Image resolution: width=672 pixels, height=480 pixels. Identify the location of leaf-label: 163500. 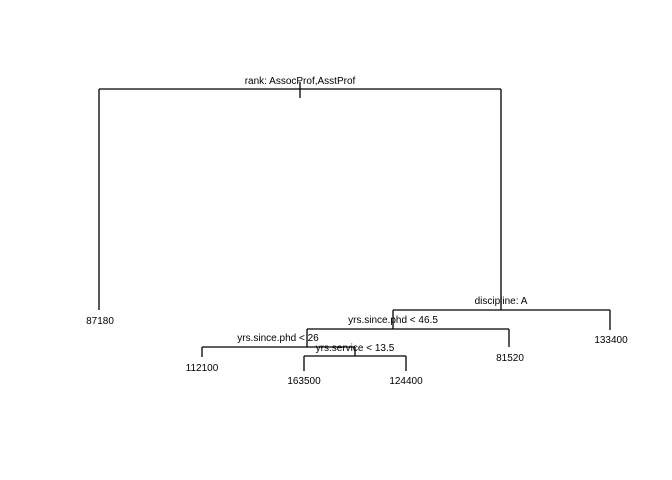
(304, 381).